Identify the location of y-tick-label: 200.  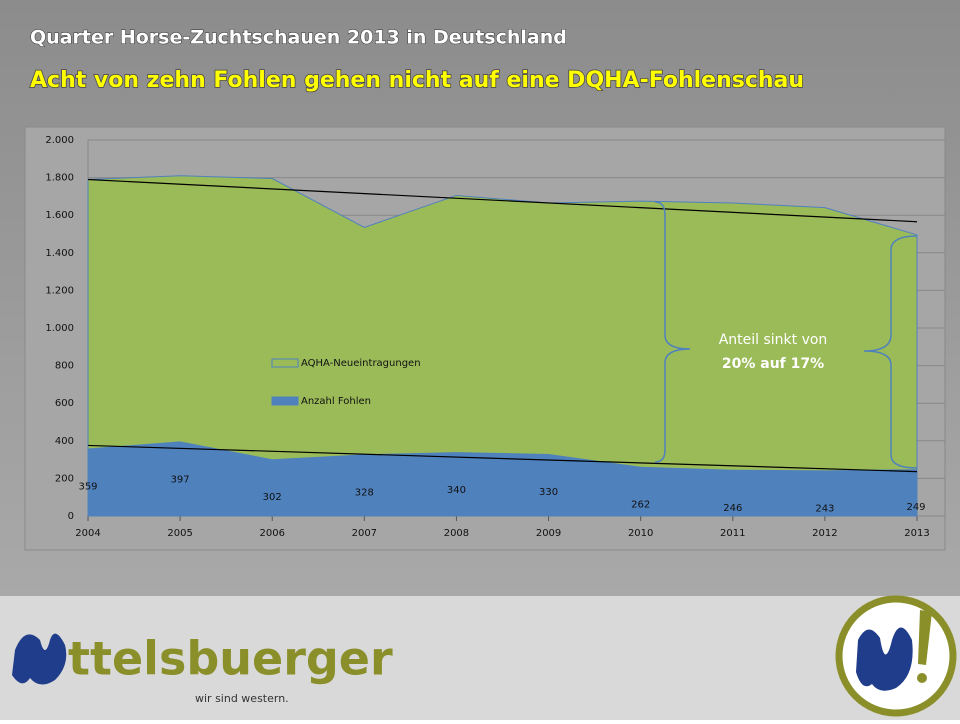
(64, 478).